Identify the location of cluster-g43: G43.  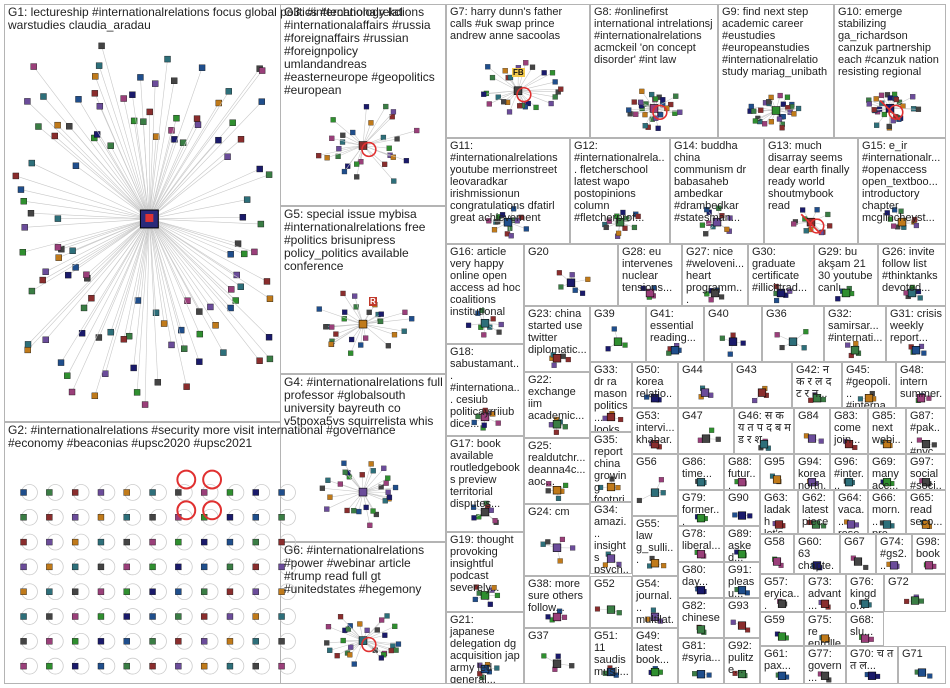
(762, 385).